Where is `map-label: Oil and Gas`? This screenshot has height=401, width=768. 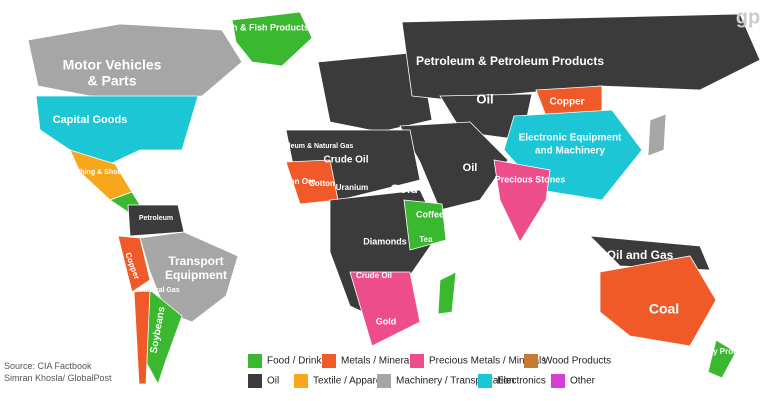 map-label: Oil and Gas is located at coordinates (640, 255).